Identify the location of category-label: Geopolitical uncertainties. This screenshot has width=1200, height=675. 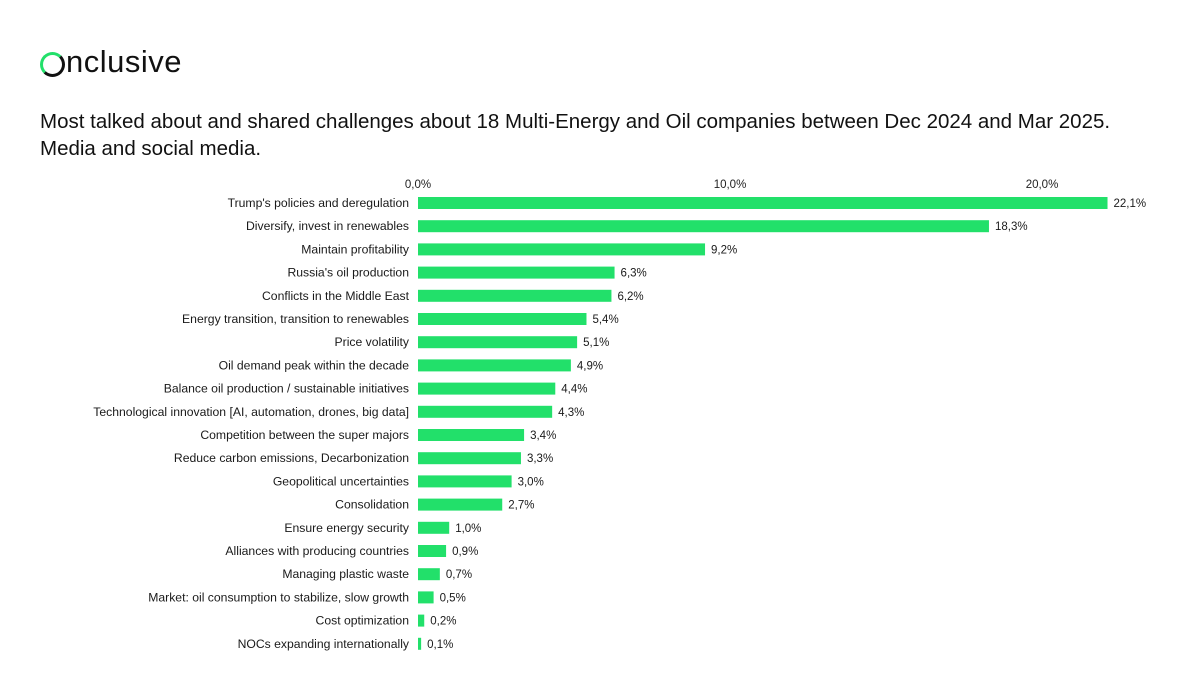
(341, 481).